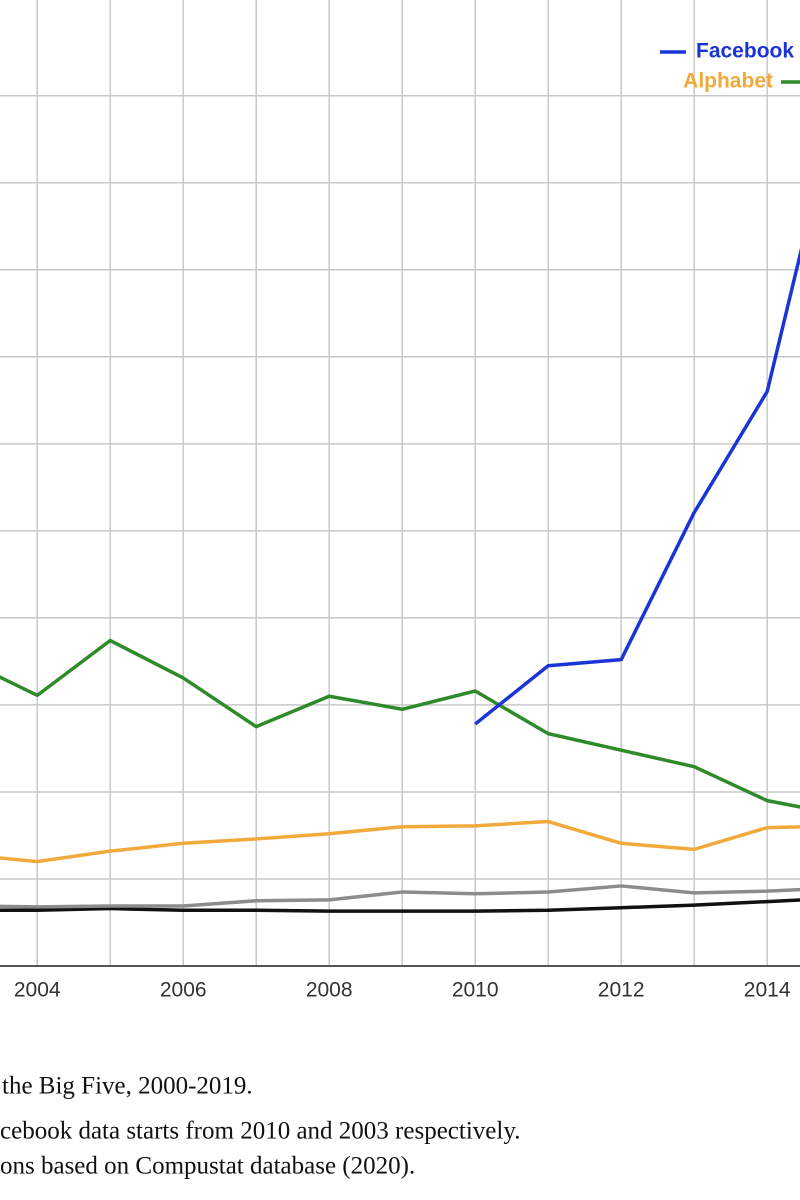  Describe the element at coordinates (207, 1166) in the screenshot. I see `caption-line: ons based on Compustat database (2020).` at that location.